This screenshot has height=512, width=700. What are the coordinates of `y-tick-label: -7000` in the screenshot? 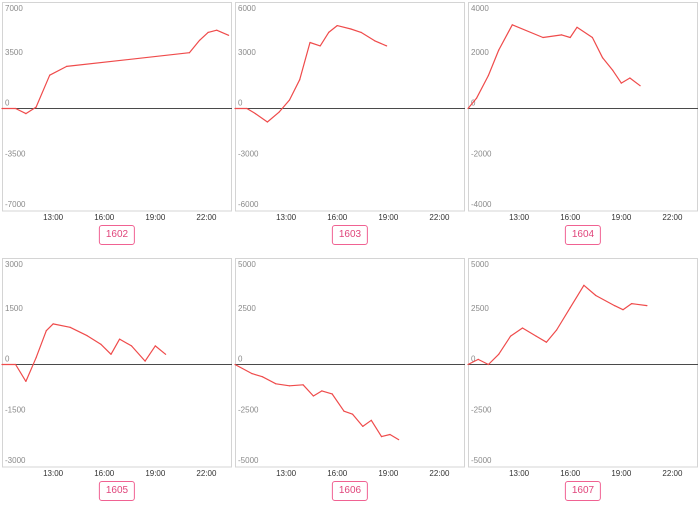 It's located at (15, 204).